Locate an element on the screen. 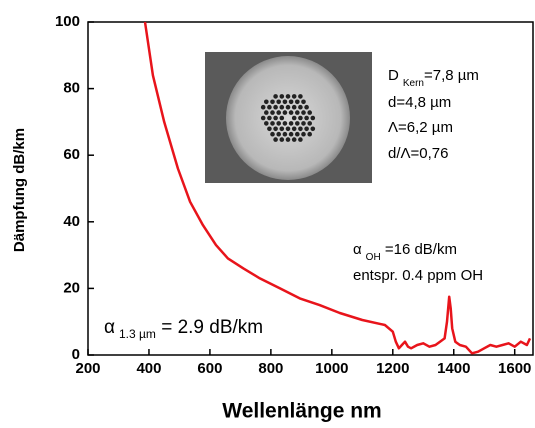  x-tick-label: 1400 is located at coordinates (453, 368).